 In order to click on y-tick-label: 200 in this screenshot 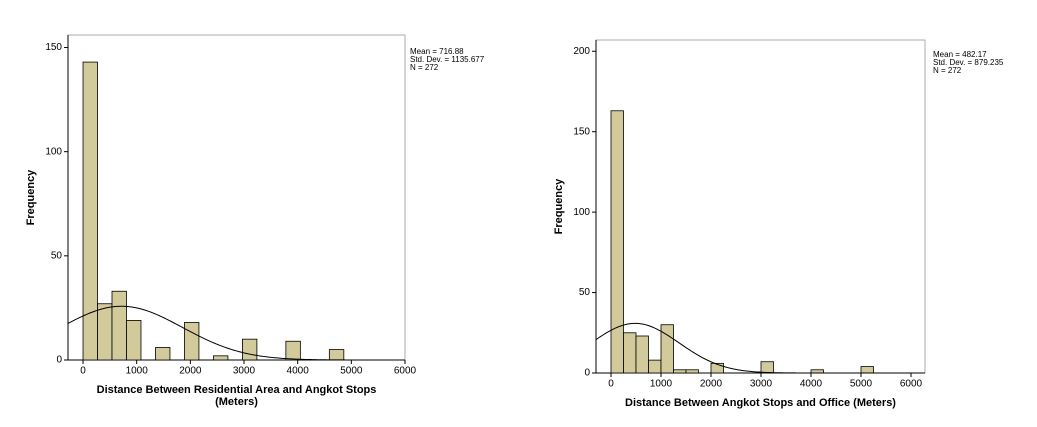, I will do `click(581, 51)`.